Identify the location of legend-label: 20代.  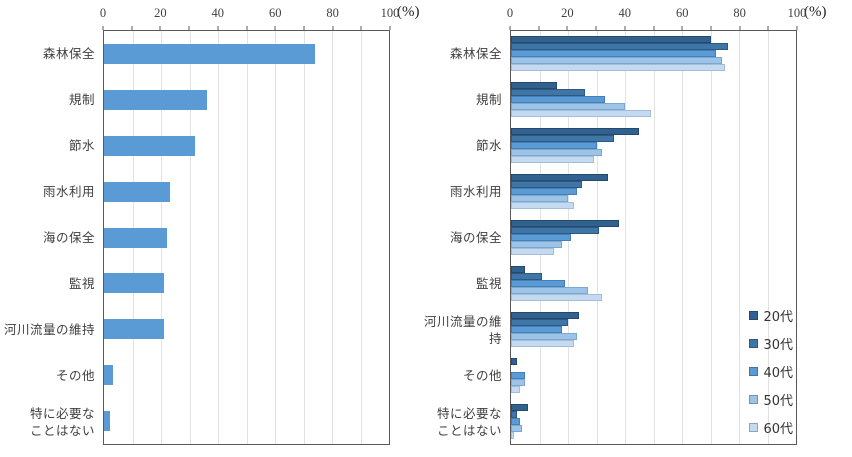
(778, 317).